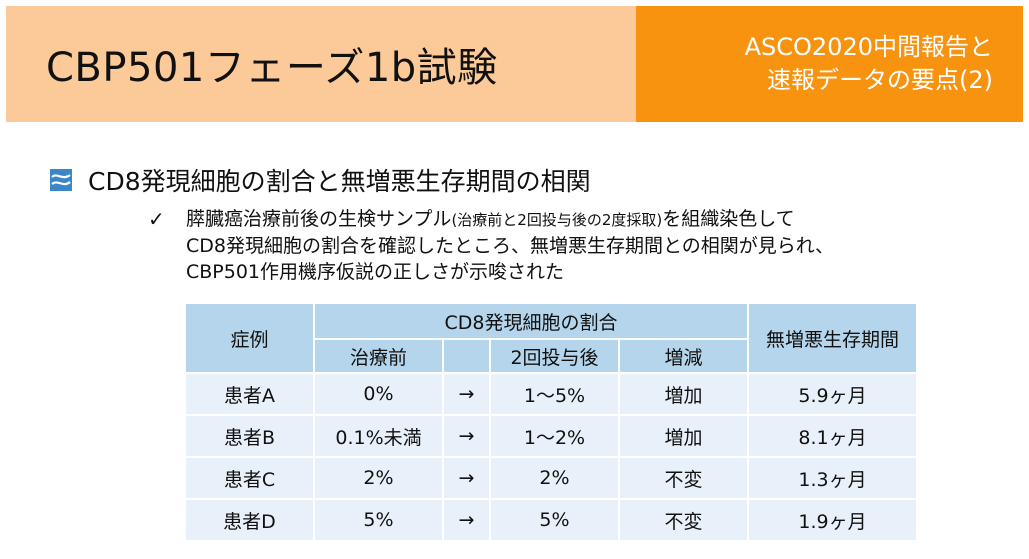 This screenshot has width=1029, height=559. I want to click on bullet-line1-a: 膵臓癌治療前後の生検サンプル, so click(319, 219).